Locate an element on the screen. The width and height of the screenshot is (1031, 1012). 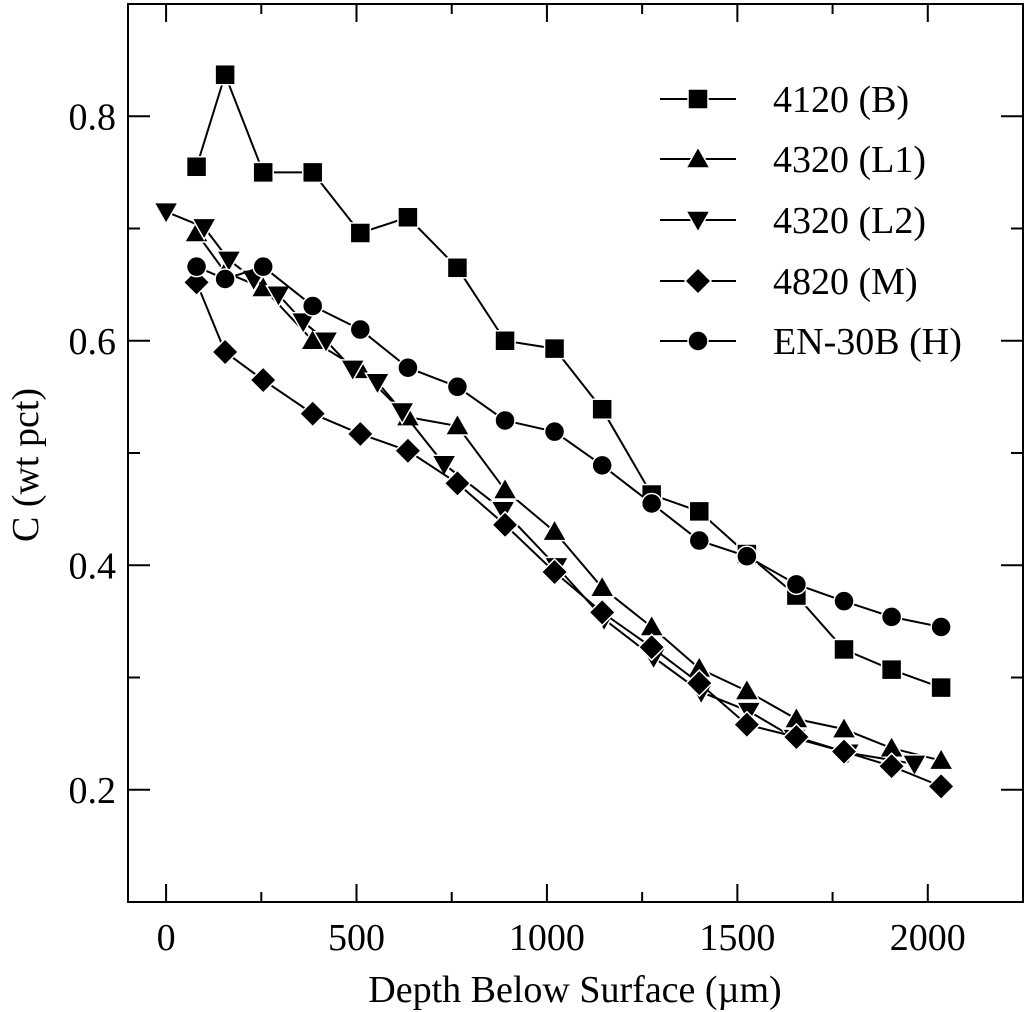
x-tick-label: 0 is located at coordinates (166, 938).